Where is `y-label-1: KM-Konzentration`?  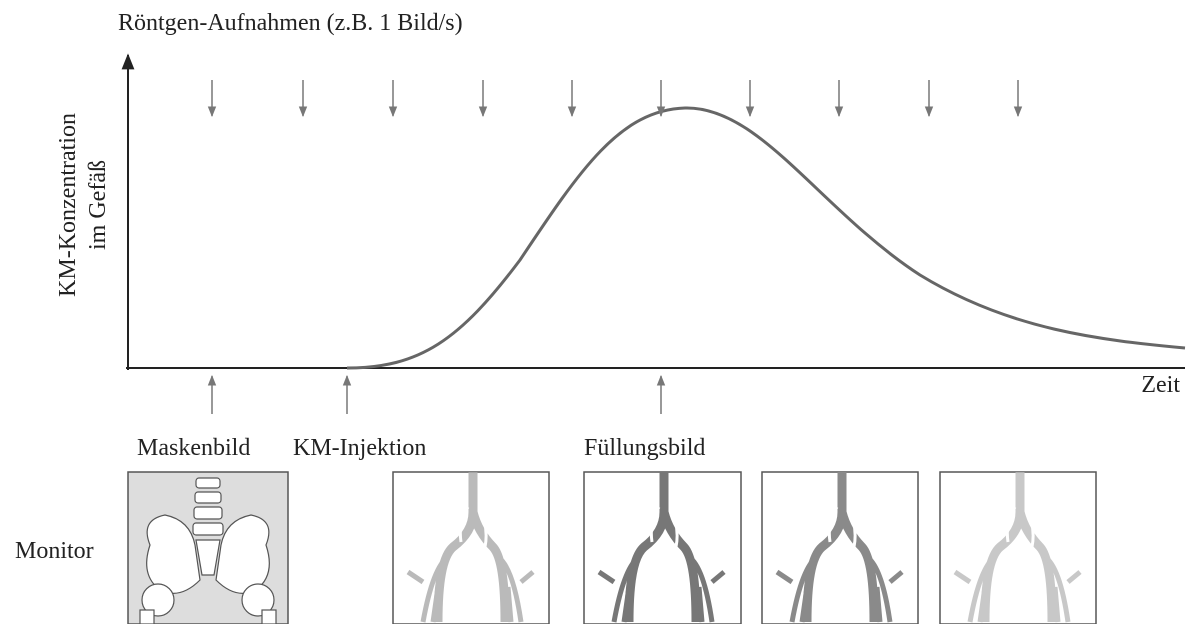 y-label-1: KM-Konzentration is located at coordinates (68, 205).